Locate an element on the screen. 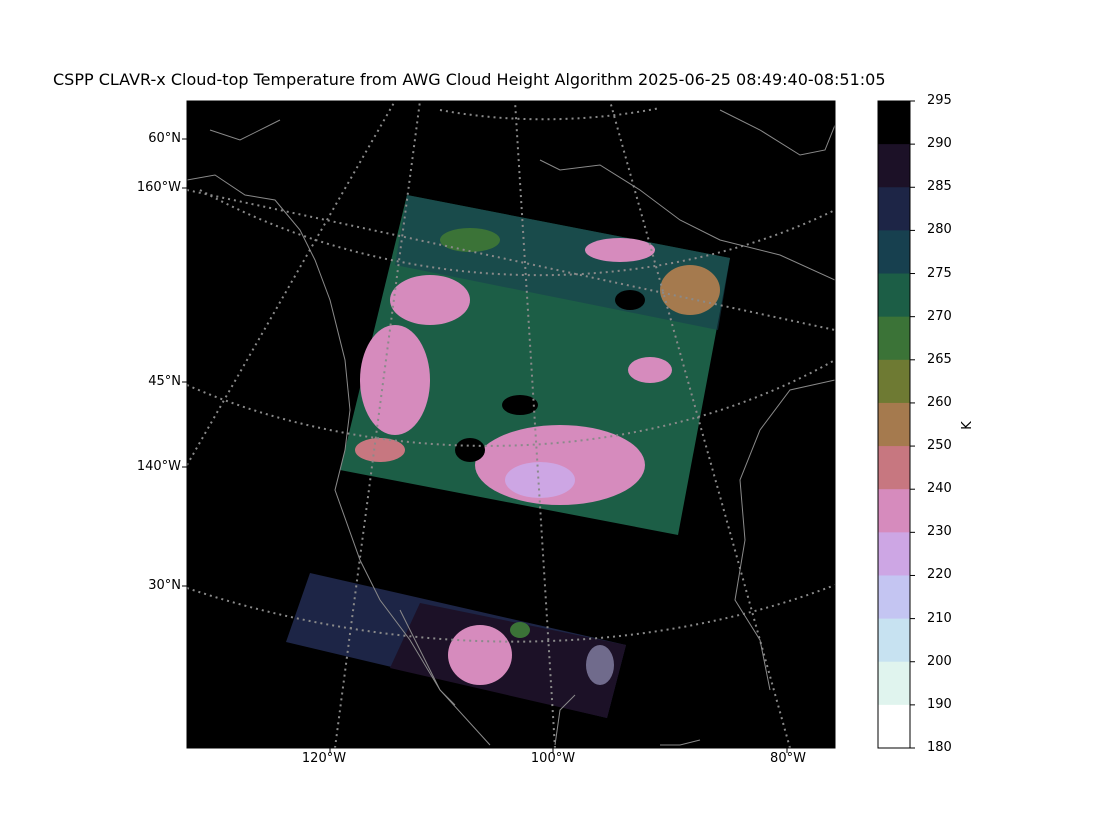  colorbar-tick-label: 240 is located at coordinates (939, 489).